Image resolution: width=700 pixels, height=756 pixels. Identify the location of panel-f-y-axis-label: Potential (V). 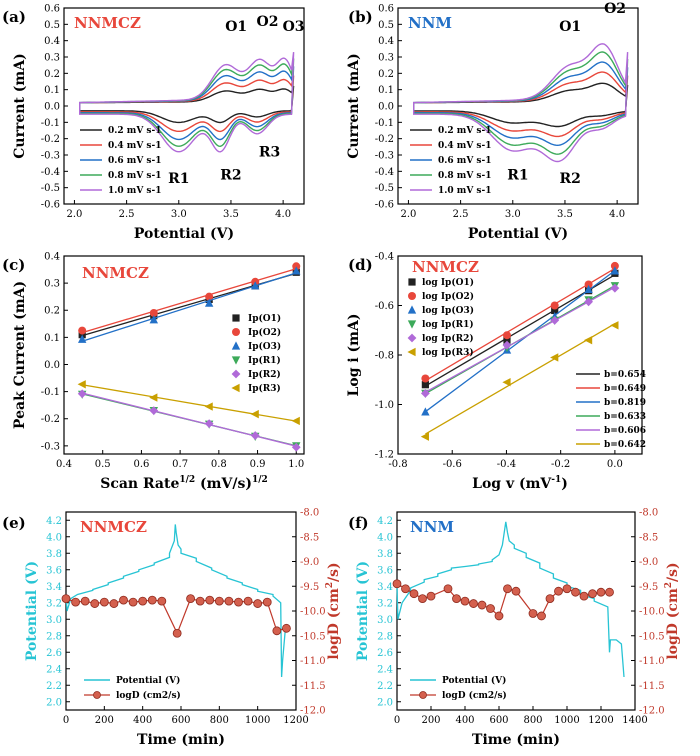
(363, 611).